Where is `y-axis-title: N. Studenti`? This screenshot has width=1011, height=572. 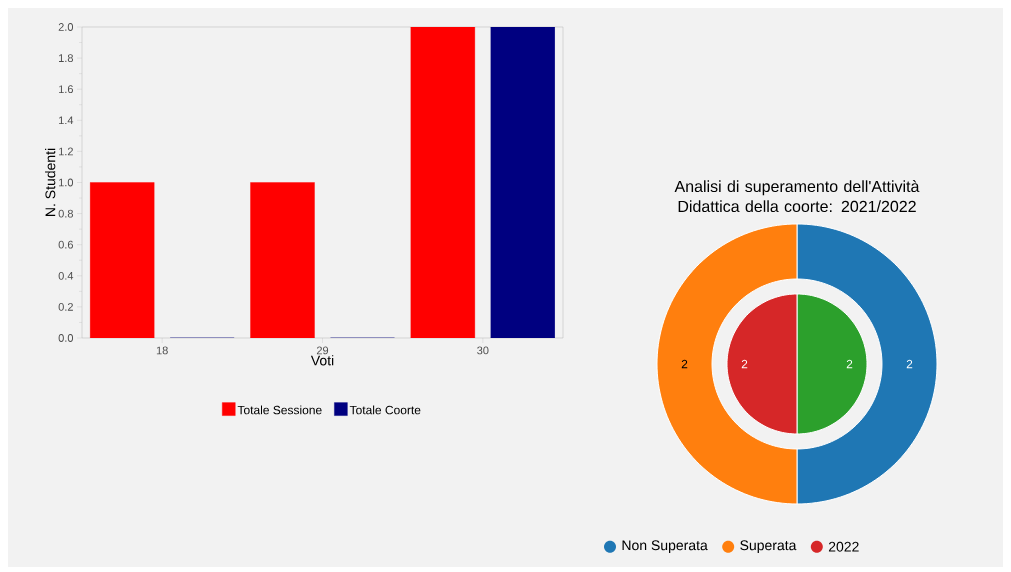
y-axis-title: N. Studenti is located at coordinates (50, 182).